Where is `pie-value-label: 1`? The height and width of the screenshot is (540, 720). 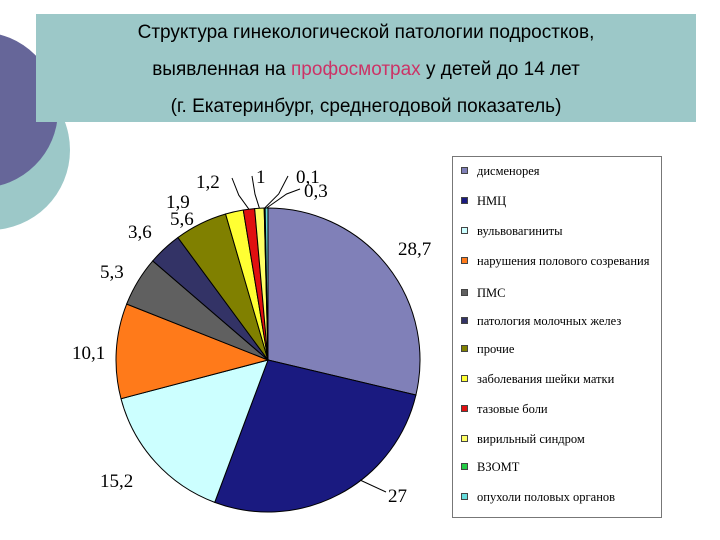
pie-value-label: 1 is located at coordinates (261, 177).